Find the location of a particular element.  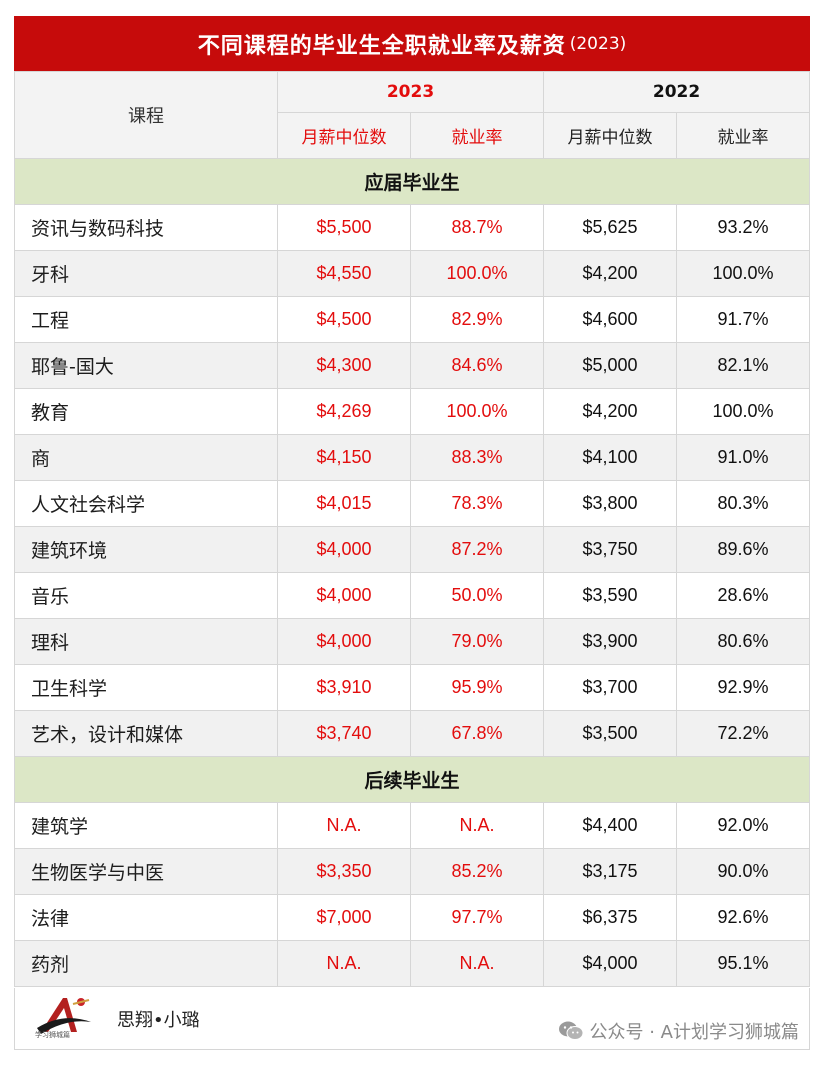

course-name-cell: 音乐 is located at coordinates (146, 595).